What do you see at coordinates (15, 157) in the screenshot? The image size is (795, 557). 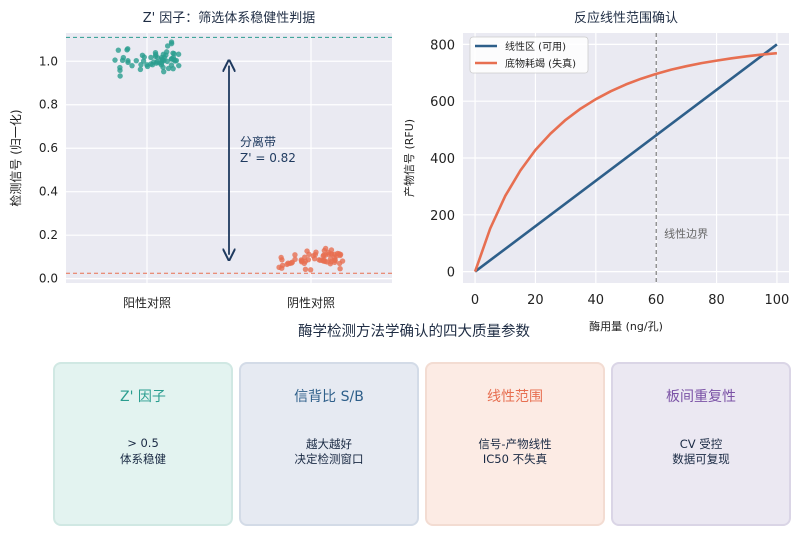 I see `z-y-axis-label: 检测信号 (归一化)` at bounding box center [15, 157].